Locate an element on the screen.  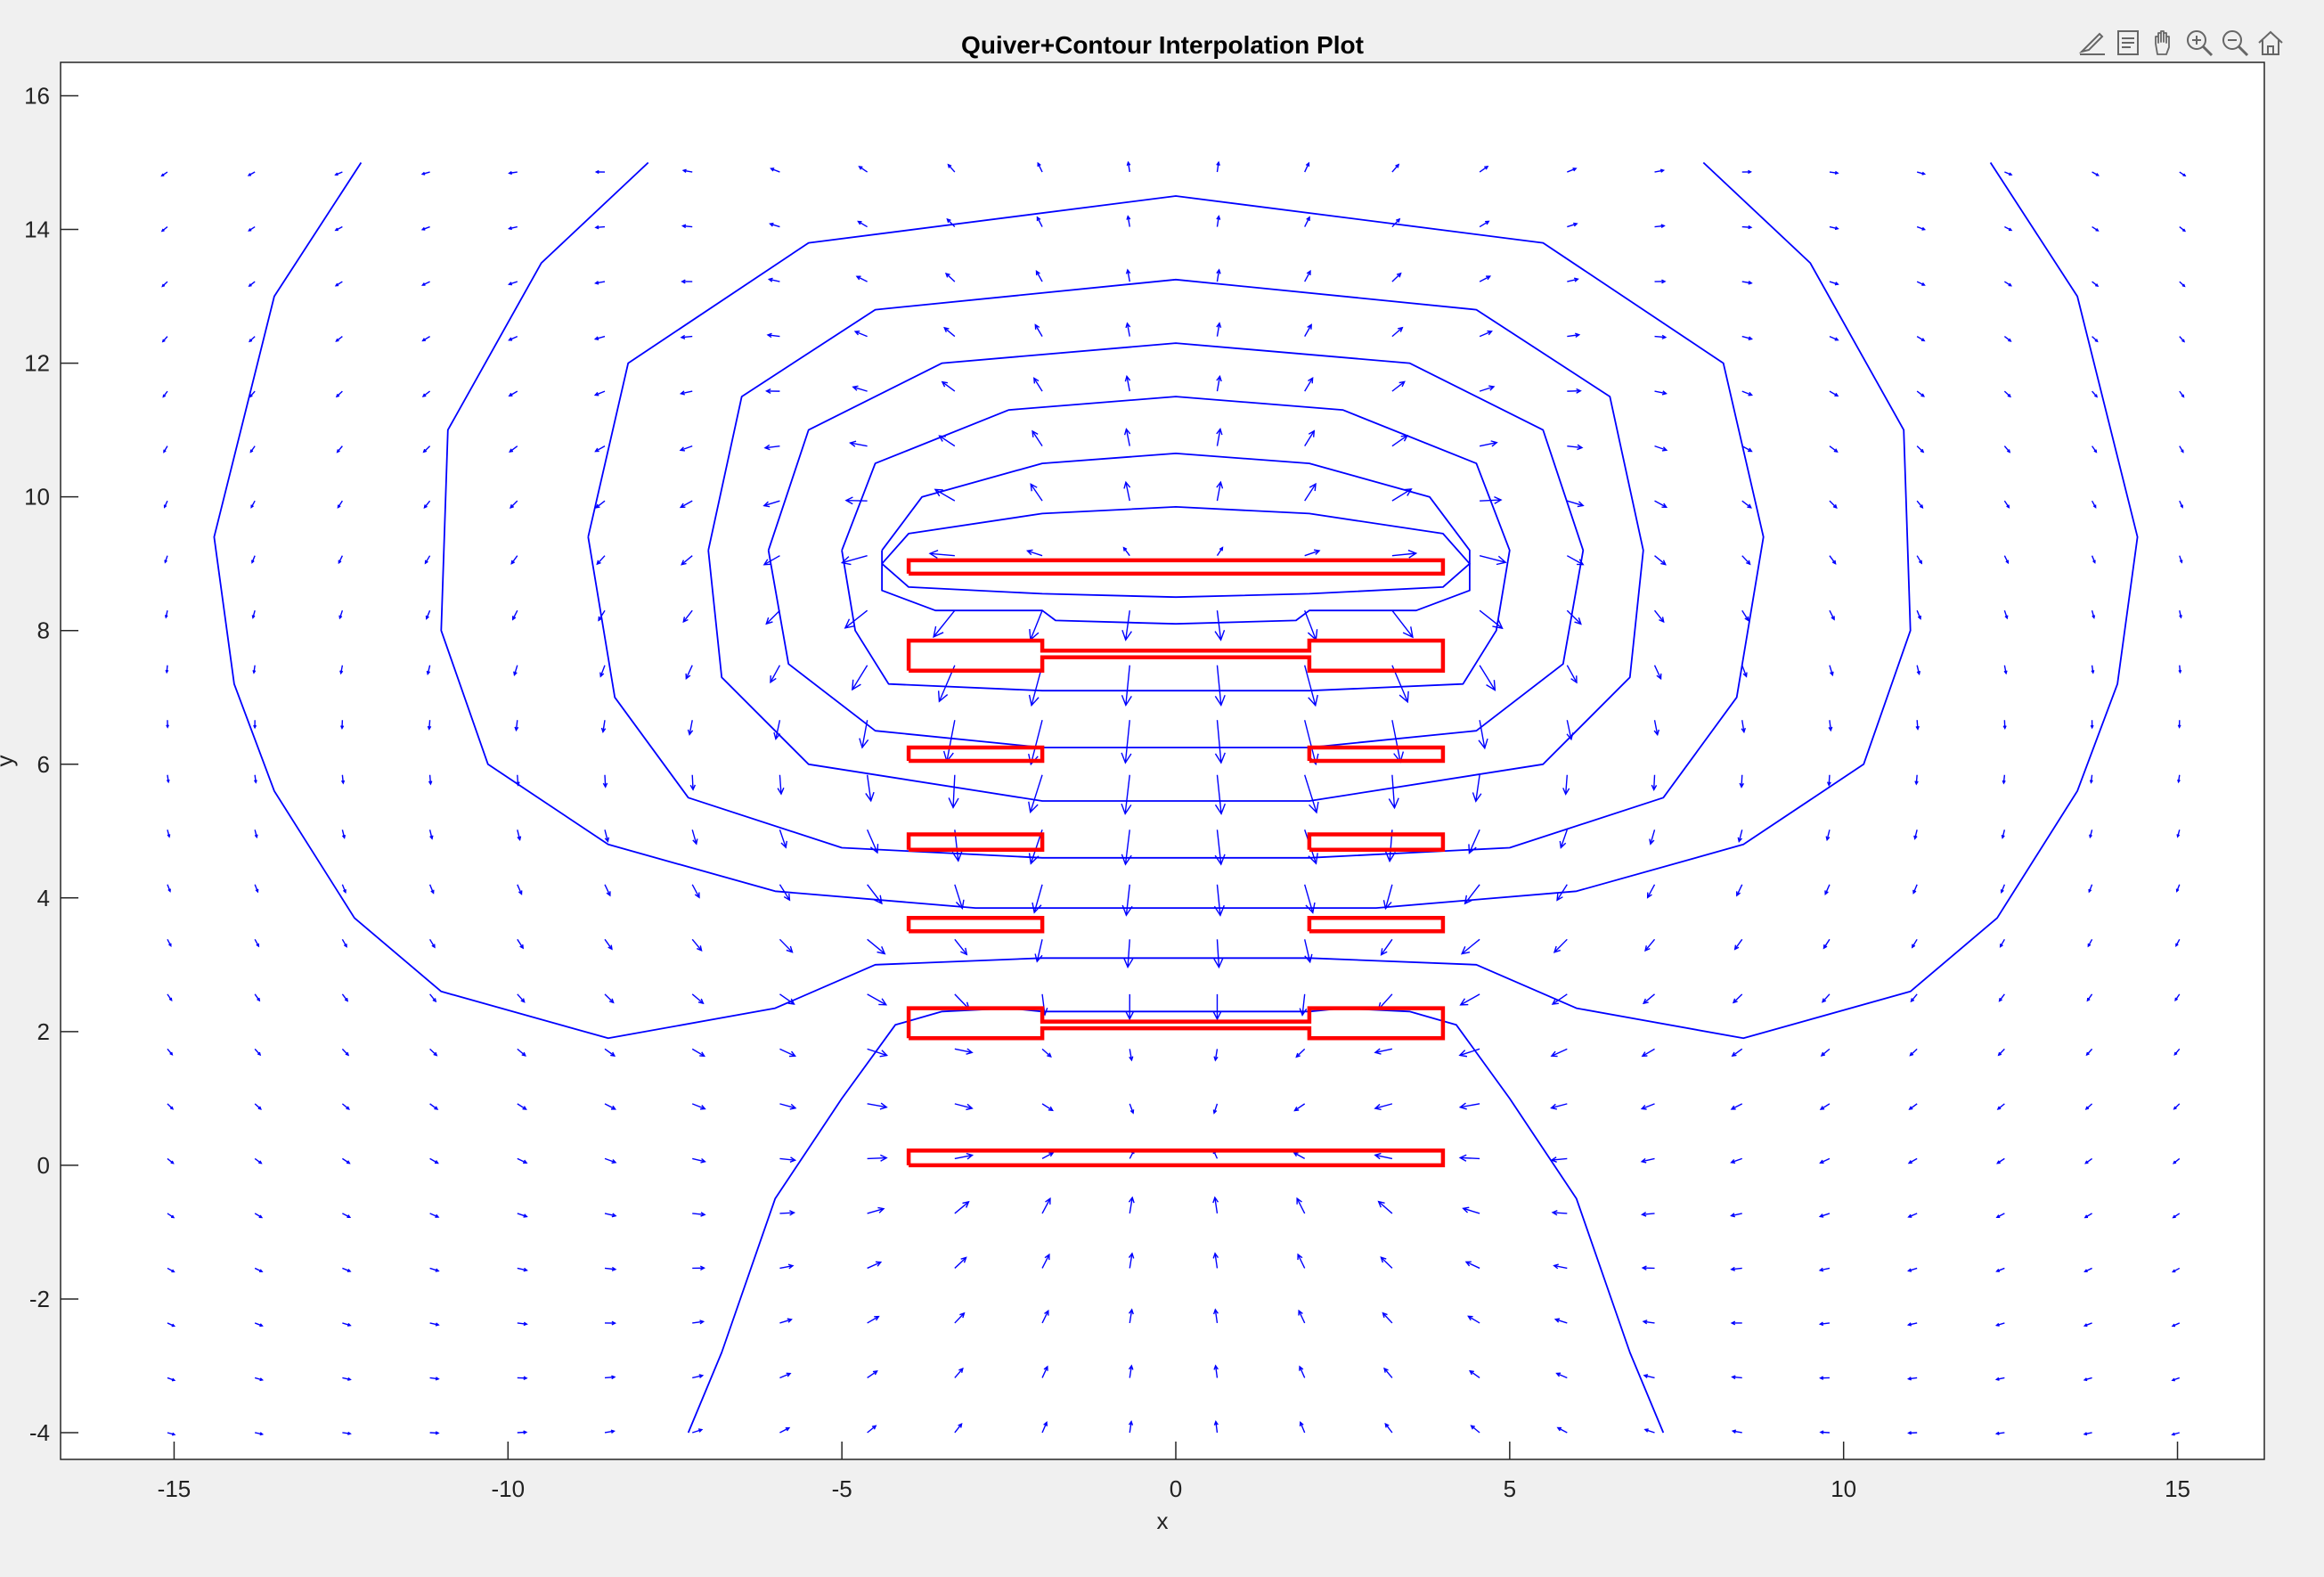
zoom-out-icon is located at coordinates (2235, 43).